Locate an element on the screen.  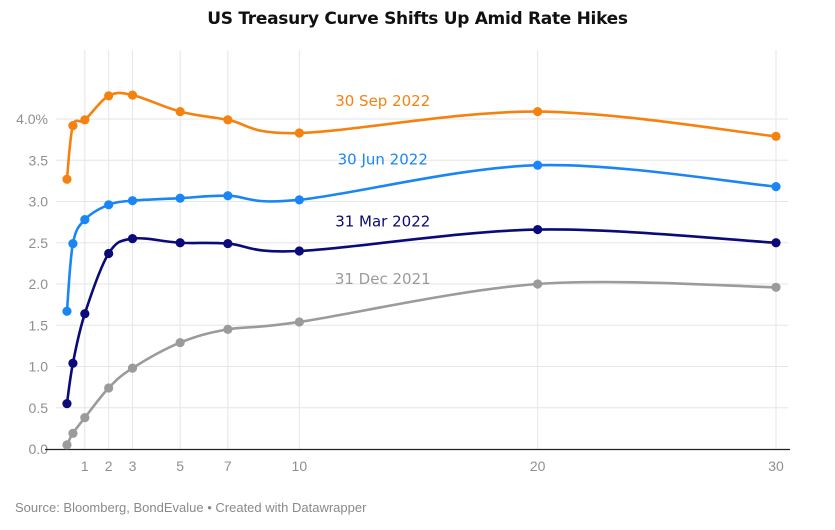
x-tick-label: 1 is located at coordinates (85, 466).